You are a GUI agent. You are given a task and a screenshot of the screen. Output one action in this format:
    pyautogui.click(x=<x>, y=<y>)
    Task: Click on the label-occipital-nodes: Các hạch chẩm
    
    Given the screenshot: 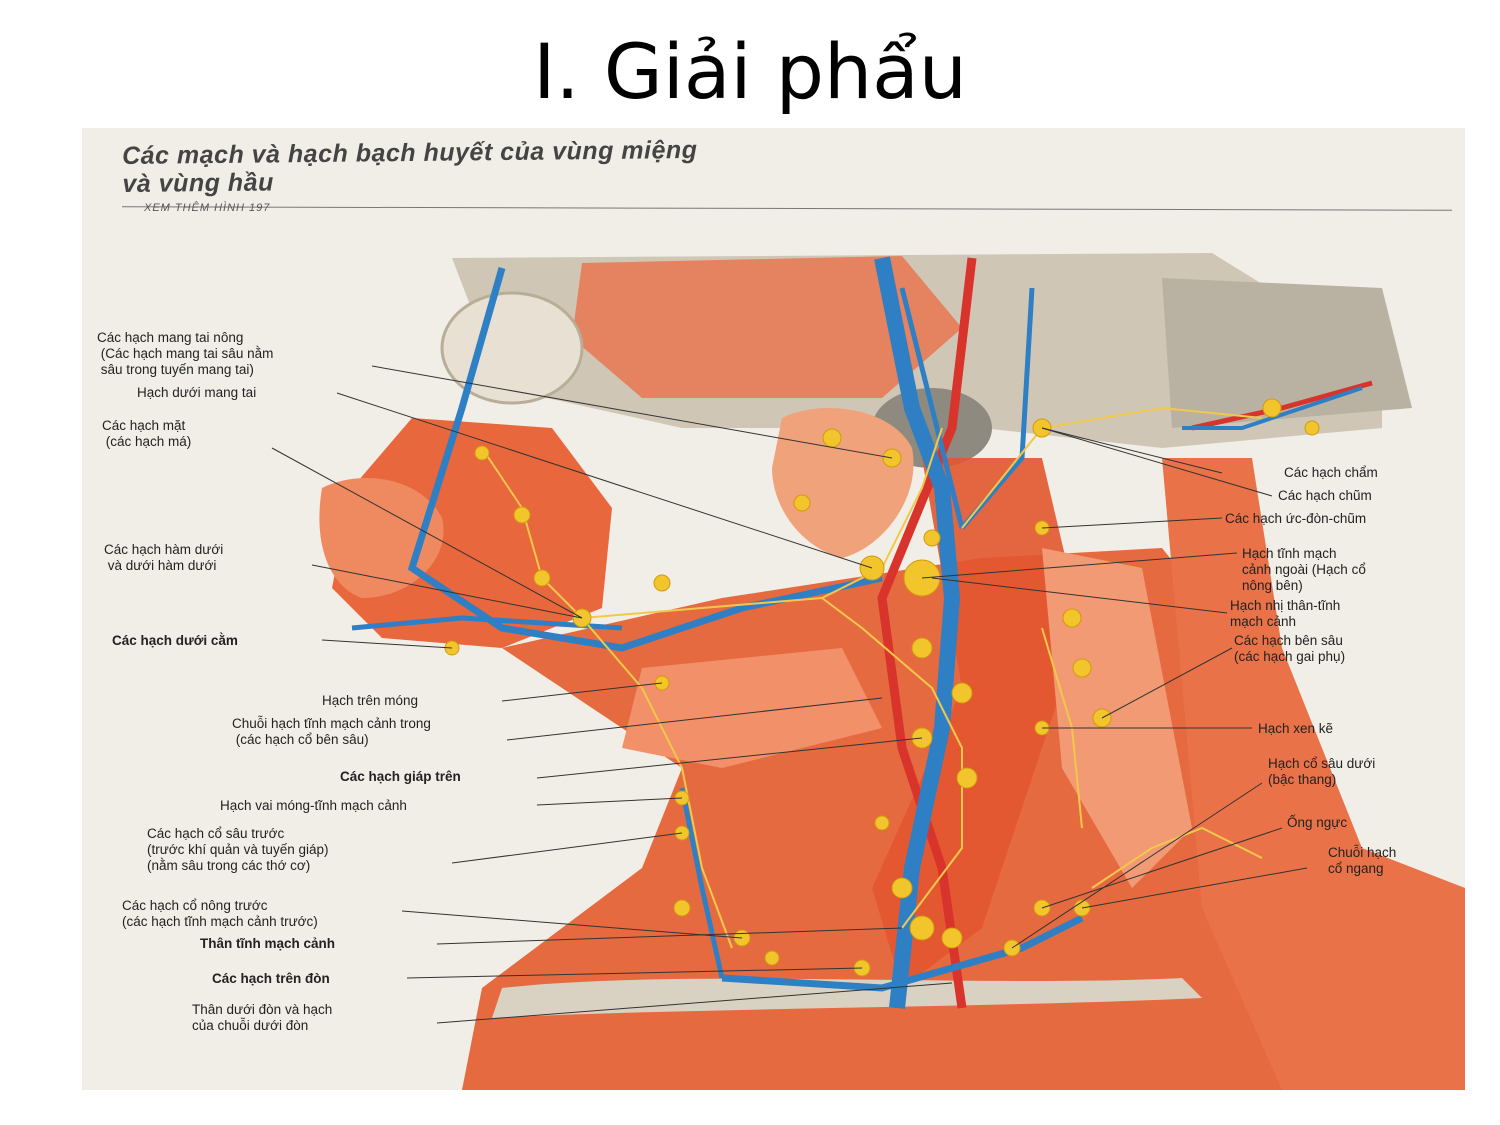 What is the action you would take?
    pyautogui.click(x=1331, y=472)
    